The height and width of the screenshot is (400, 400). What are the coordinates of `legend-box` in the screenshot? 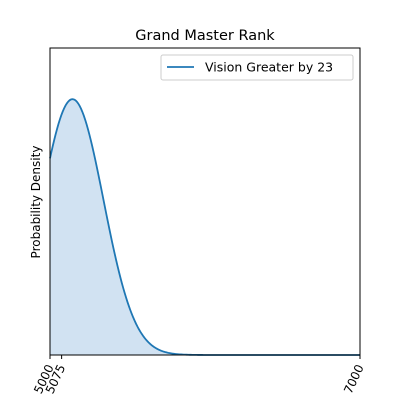 It's located at (257, 67).